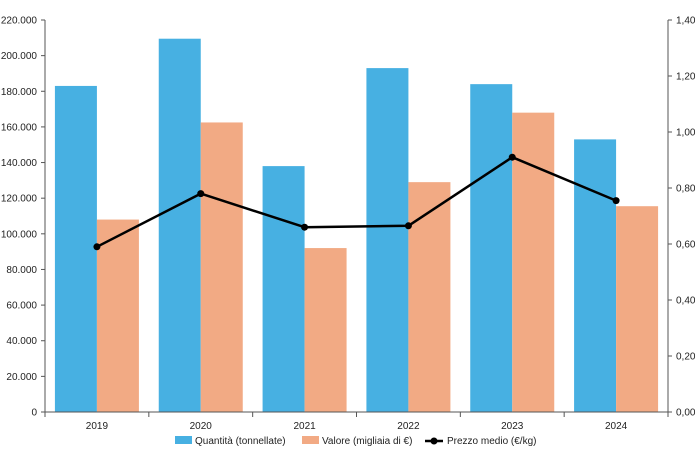 The width and height of the screenshot is (700, 457). Describe the element at coordinates (21, 377) in the screenshot. I see `left-tick-label: 20.000` at that location.